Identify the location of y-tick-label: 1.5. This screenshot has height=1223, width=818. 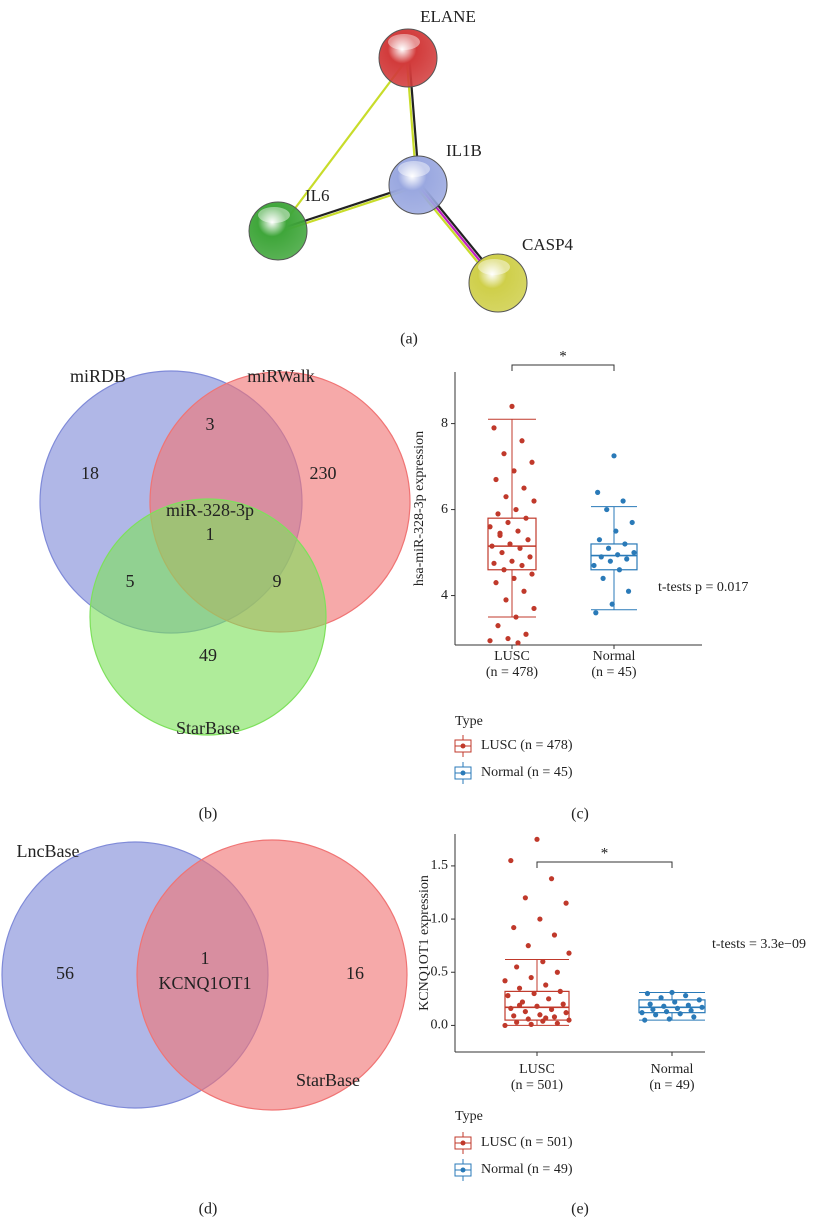
(440, 865).